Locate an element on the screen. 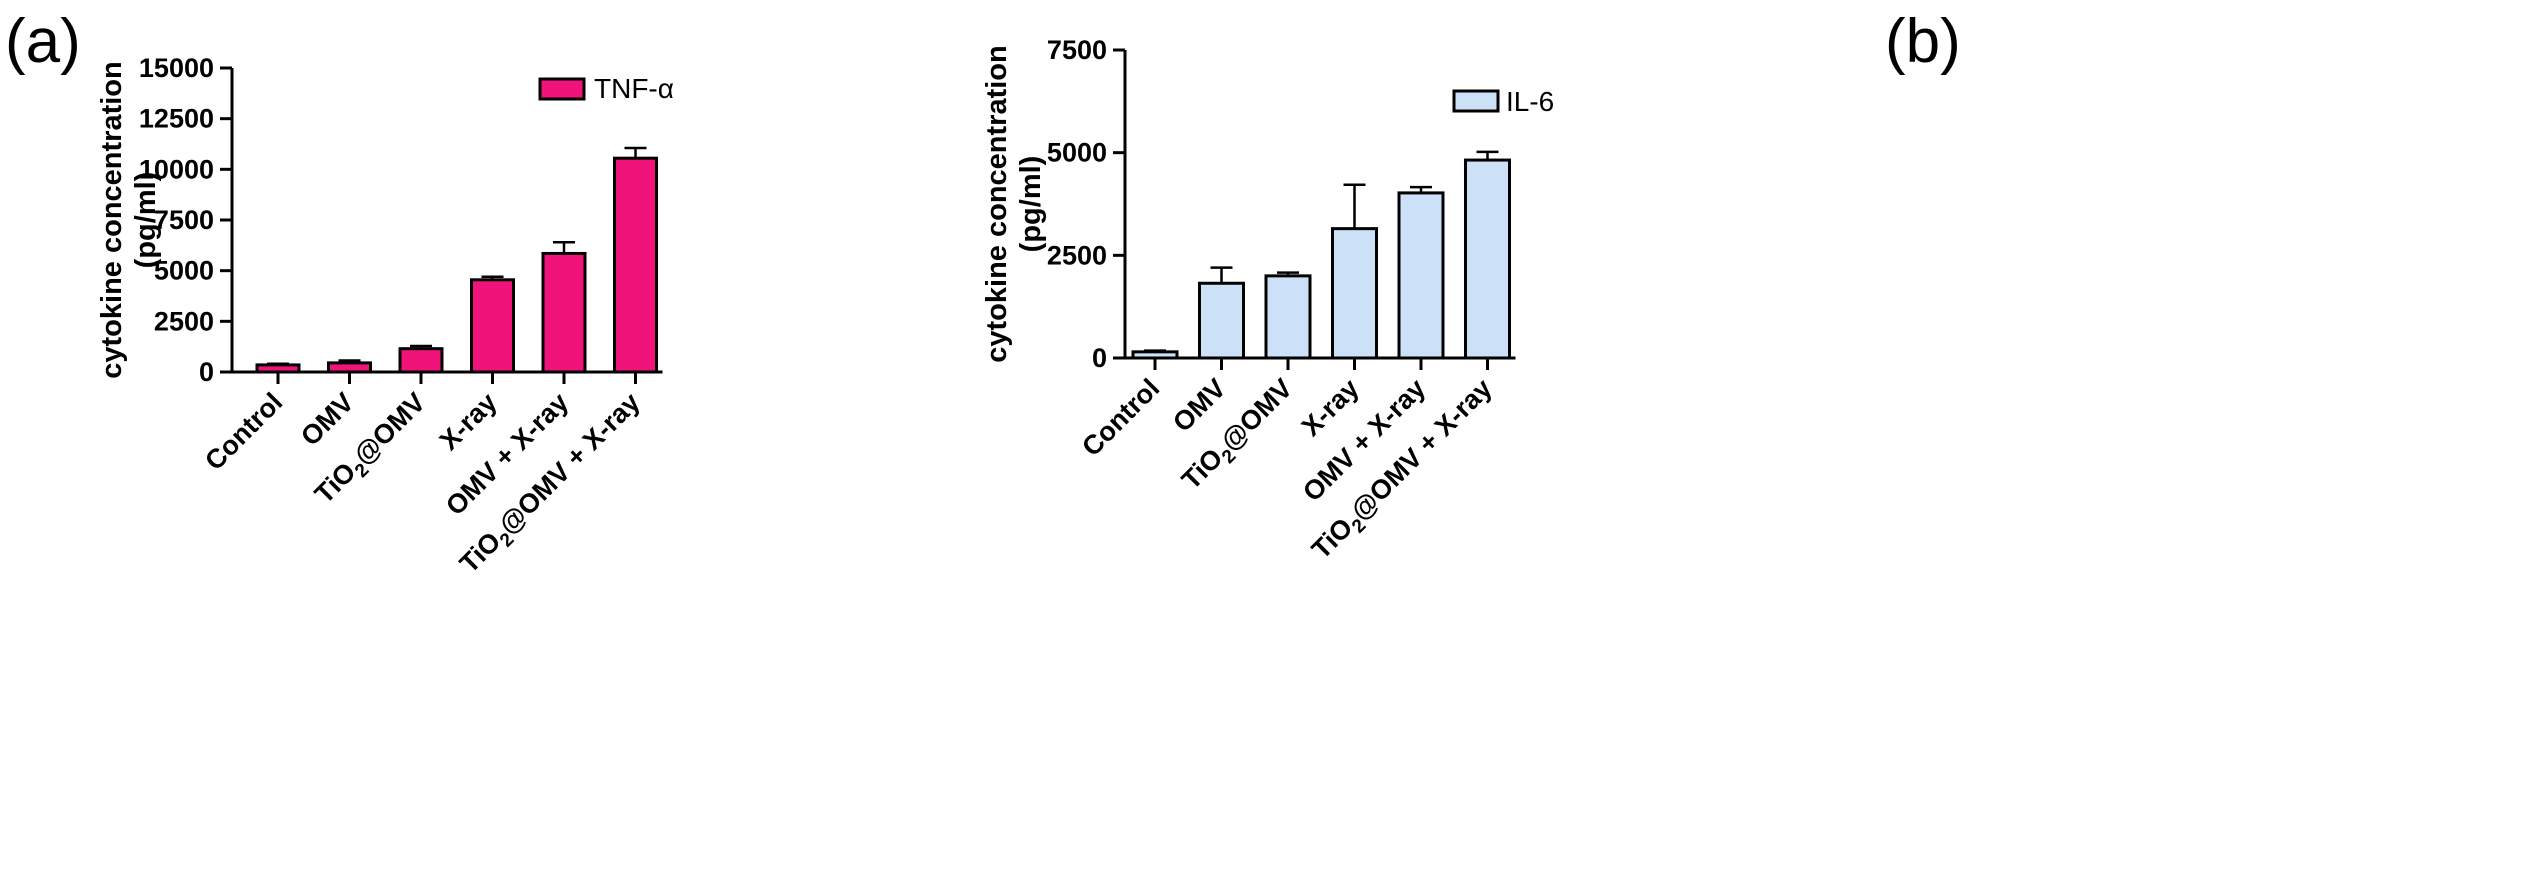 This screenshot has width=2548, height=887. legend-label: TNF-α is located at coordinates (634, 88).